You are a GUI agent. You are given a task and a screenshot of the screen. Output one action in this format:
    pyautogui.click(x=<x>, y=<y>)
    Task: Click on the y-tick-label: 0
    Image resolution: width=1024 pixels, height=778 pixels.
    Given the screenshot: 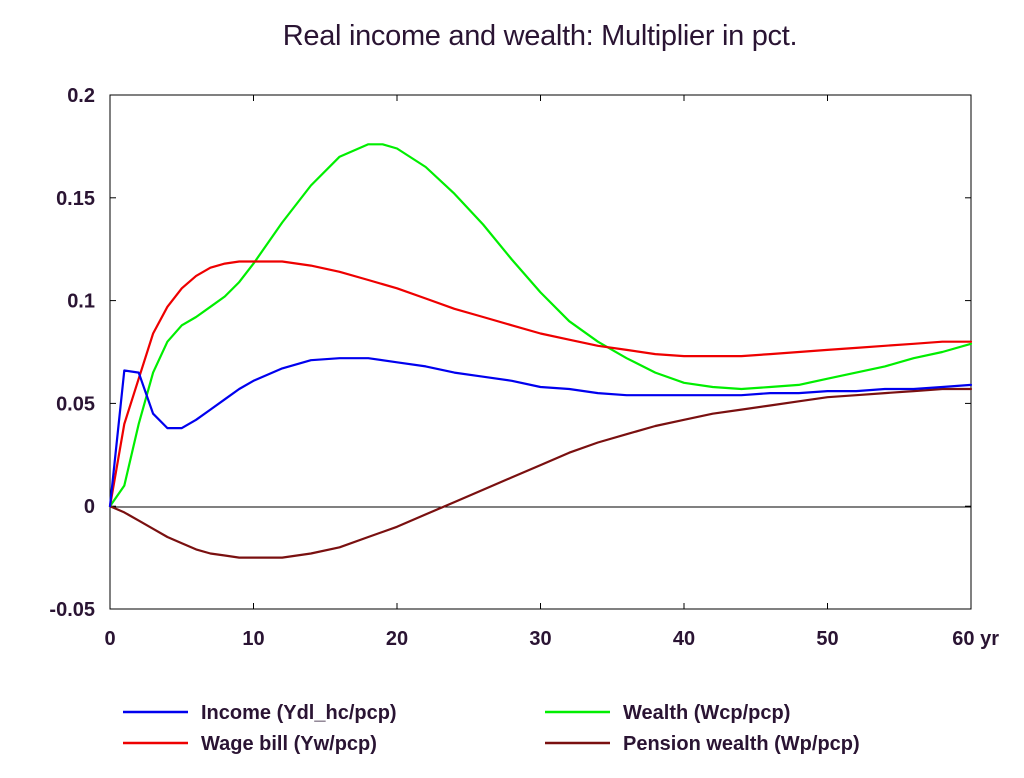 What is the action you would take?
    pyautogui.click(x=89, y=507)
    